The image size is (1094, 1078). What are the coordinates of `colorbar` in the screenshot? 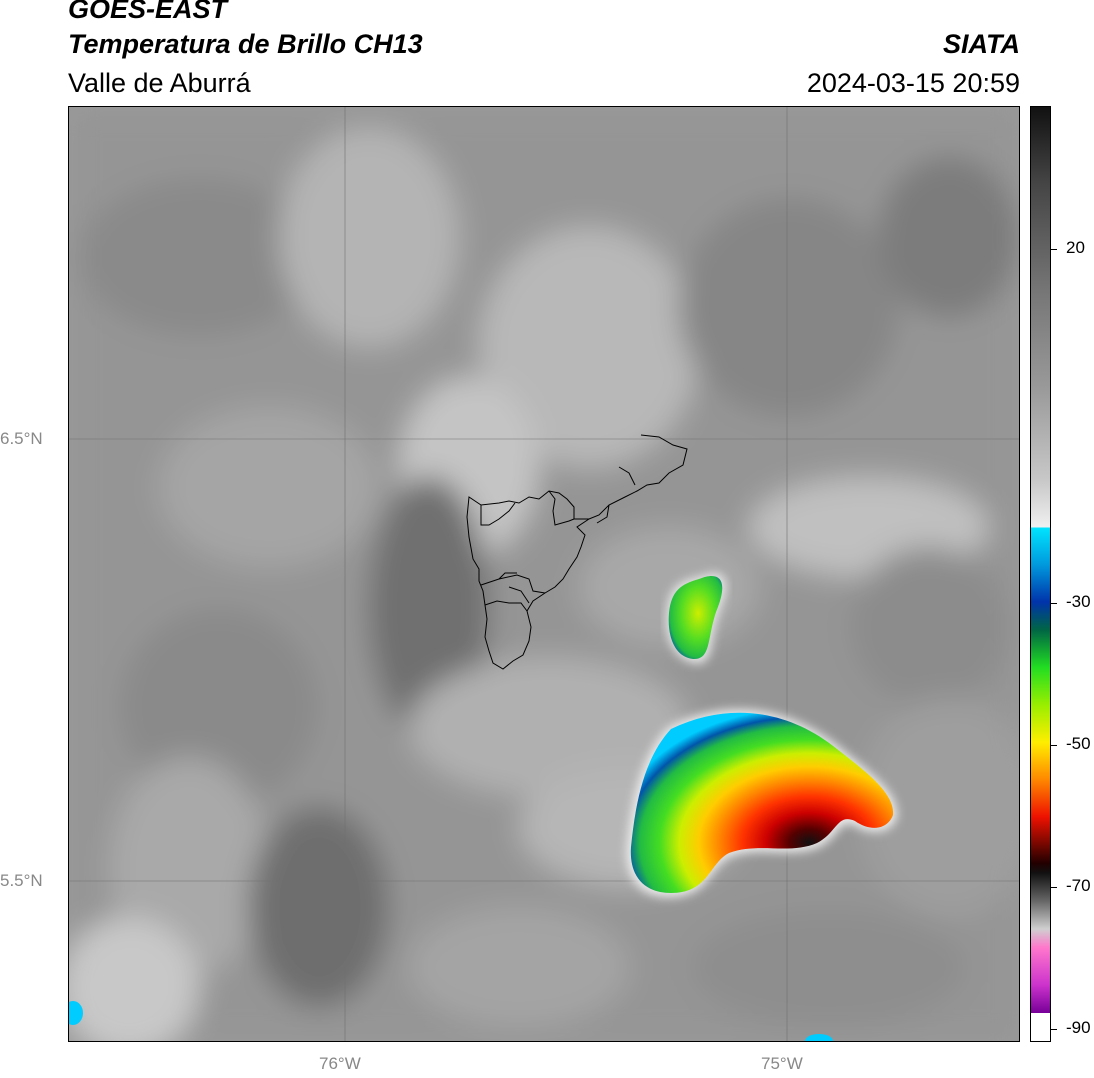 It's located at (1040, 574).